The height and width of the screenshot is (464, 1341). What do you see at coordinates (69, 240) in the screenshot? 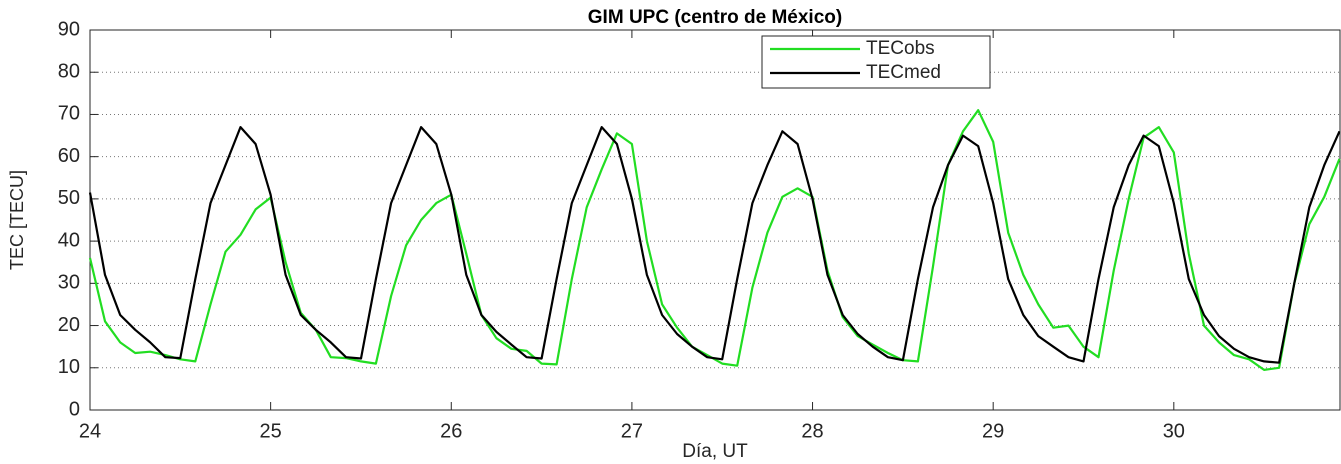
I see `y-tick-label: 40` at bounding box center [69, 240].